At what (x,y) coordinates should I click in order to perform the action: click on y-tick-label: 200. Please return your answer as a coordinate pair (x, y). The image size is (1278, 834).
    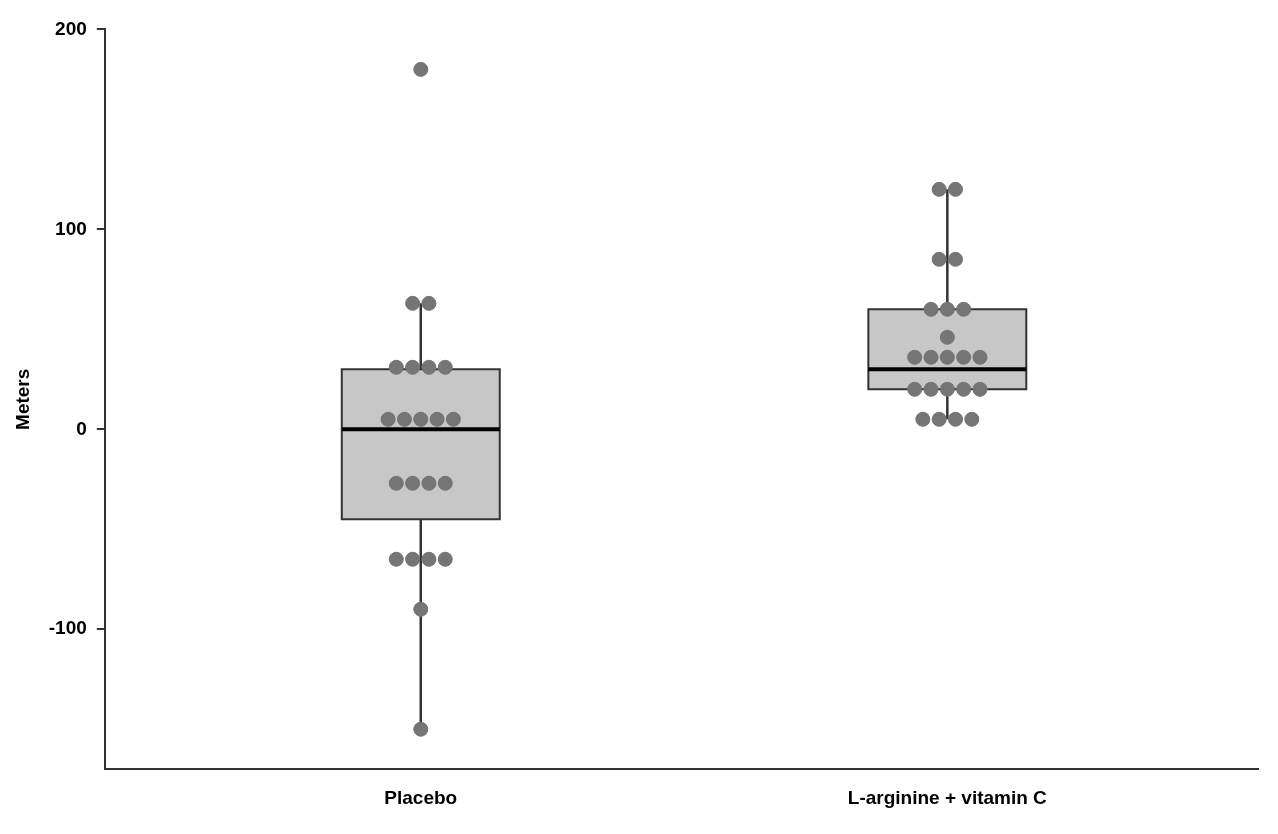
    Looking at the image, I should click on (71, 28).